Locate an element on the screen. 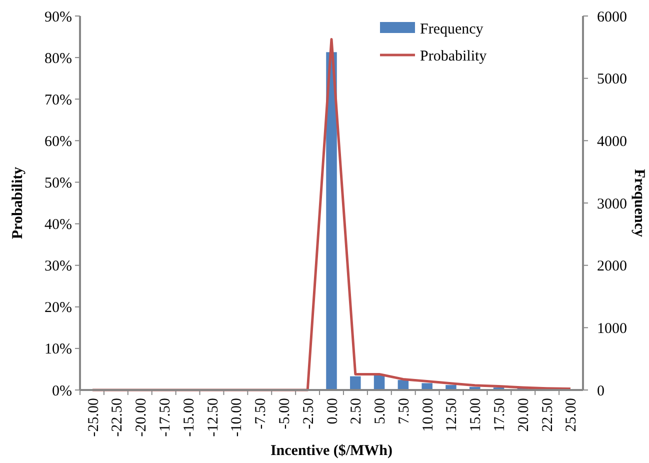 The height and width of the screenshot is (463, 649). y-tick-label: 70% is located at coordinates (58, 100).